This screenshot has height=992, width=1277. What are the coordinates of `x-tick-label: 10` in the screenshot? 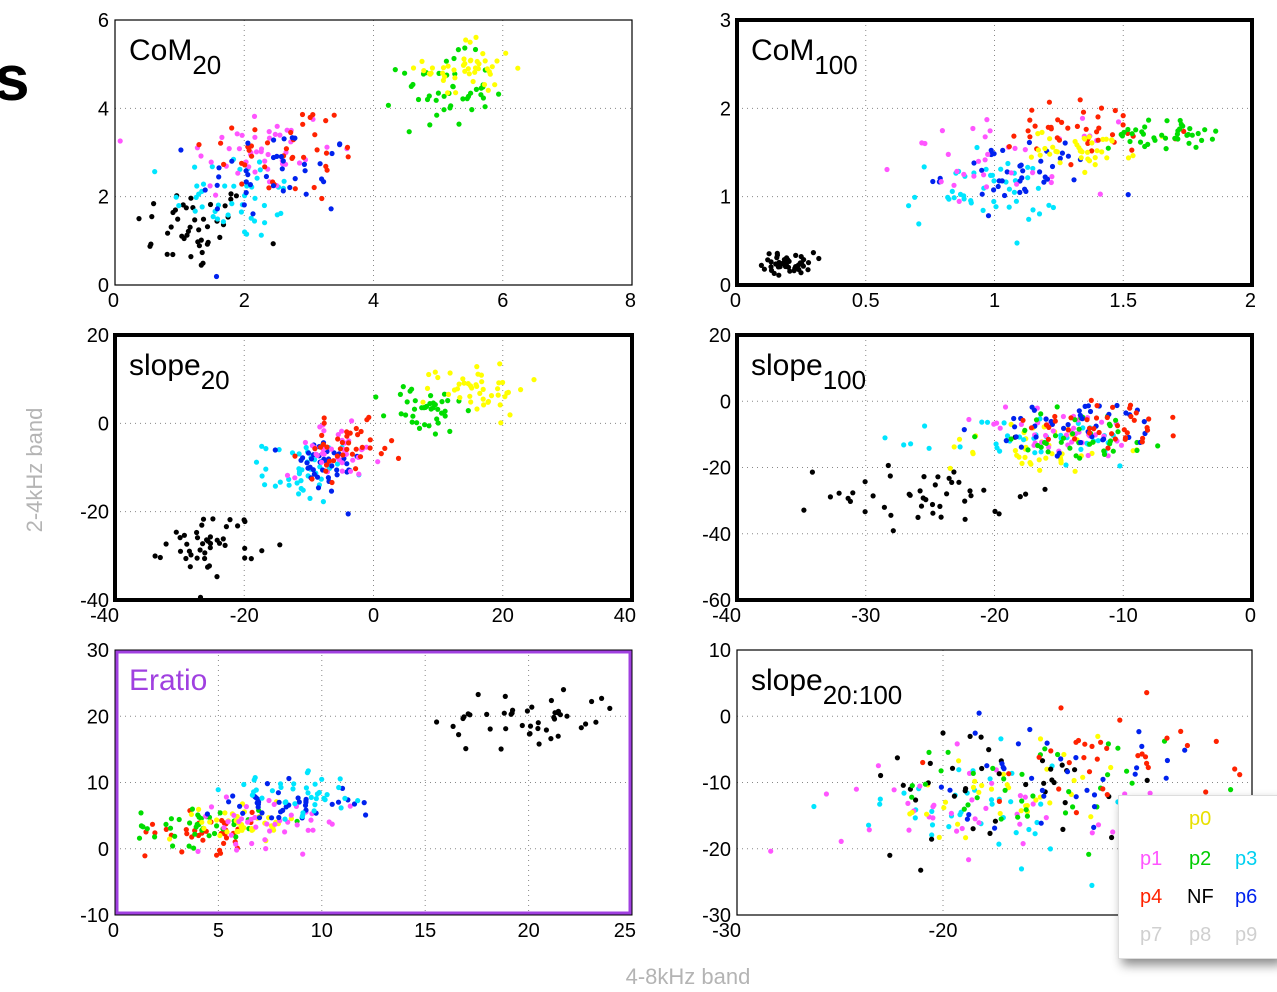 It's located at (322, 931).